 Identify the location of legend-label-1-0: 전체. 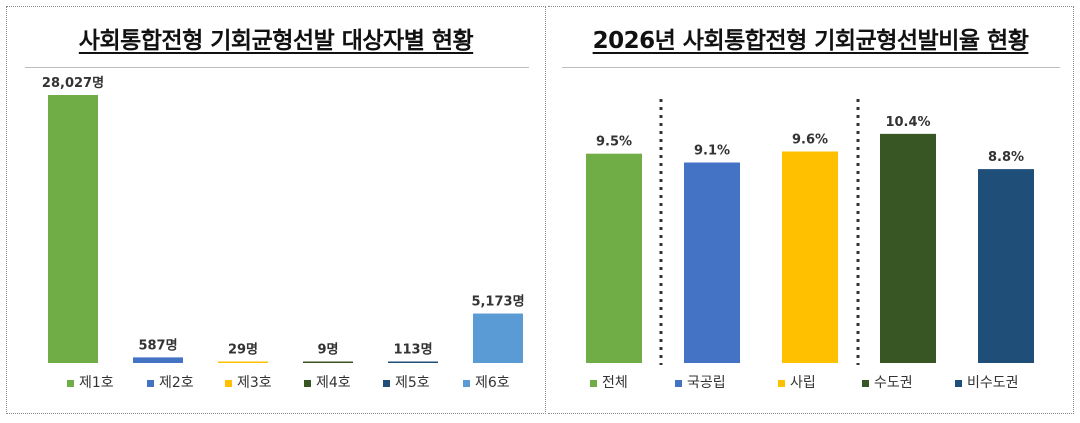
(615, 383).